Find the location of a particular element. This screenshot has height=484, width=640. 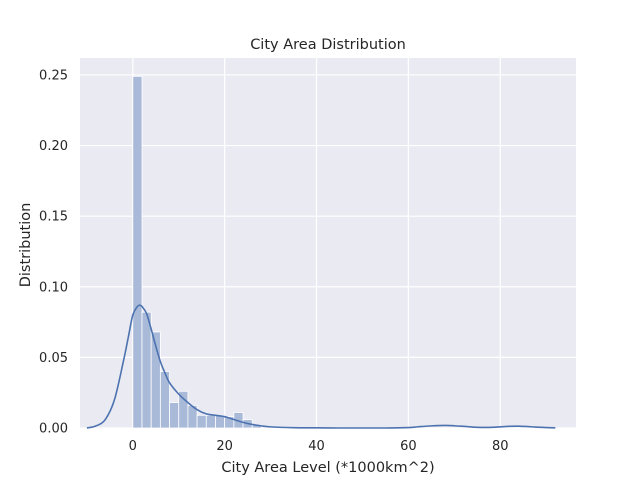

x-tick-label-4: 80 is located at coordinates (500, 446).